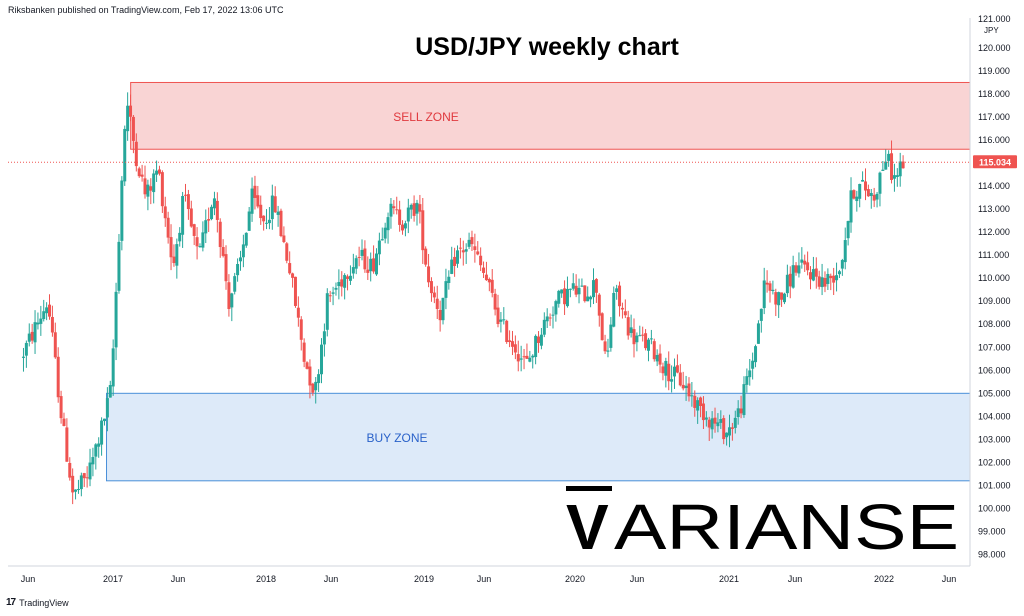  I want to click on x-tick-label: 2019, so click(424, 579).